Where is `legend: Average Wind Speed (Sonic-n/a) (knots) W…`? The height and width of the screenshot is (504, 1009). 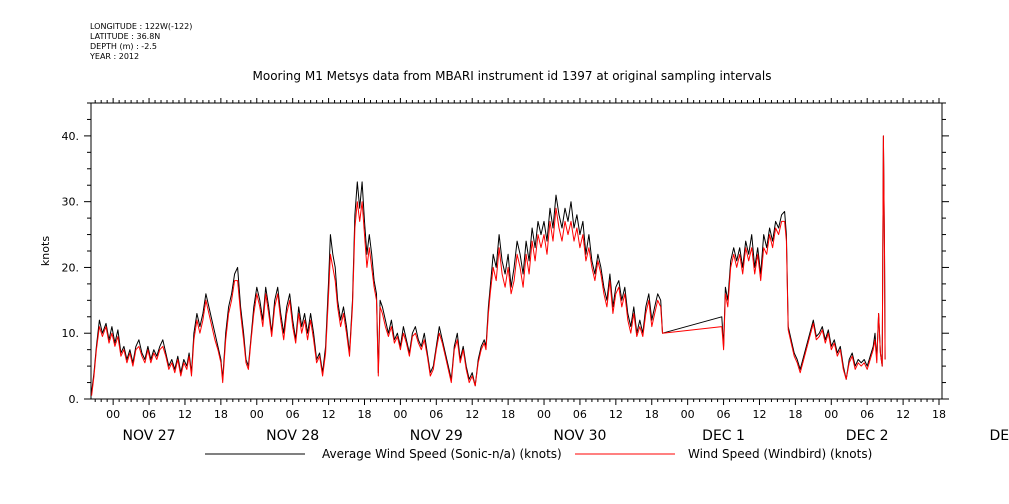 legend: Average Wind Speed (Sonic-n/a) (knots) W… is located at coordinates (538, 454).